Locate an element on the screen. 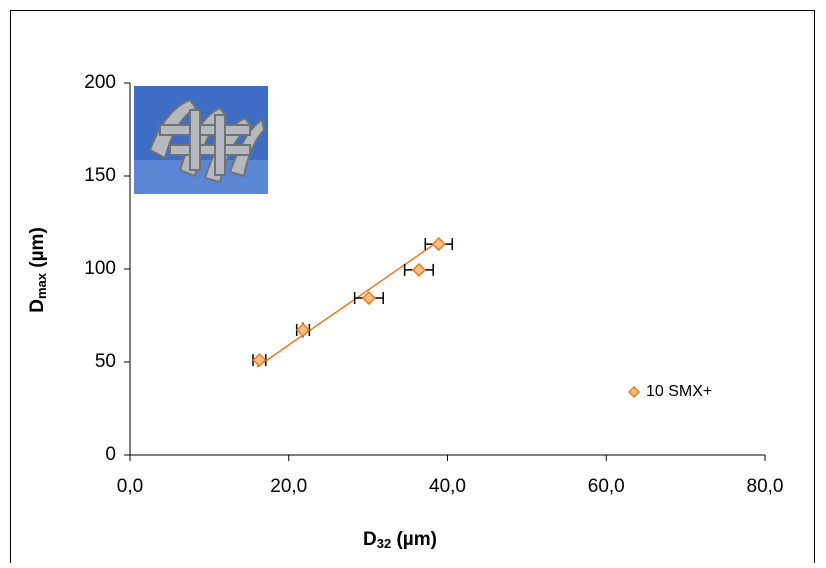 The height and width of the screenshot is (568, 826). y-axis-title: Dmax (µm) is located at coordinates (38, 270).